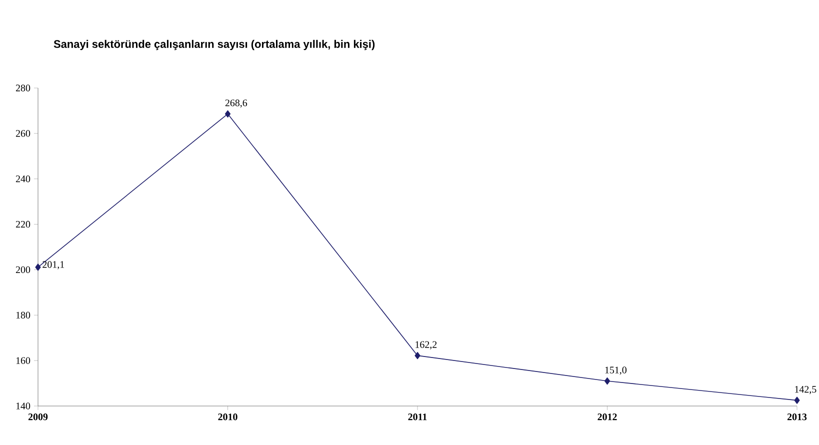  I want to click on y-tick-label: 160, so click(23, 360).